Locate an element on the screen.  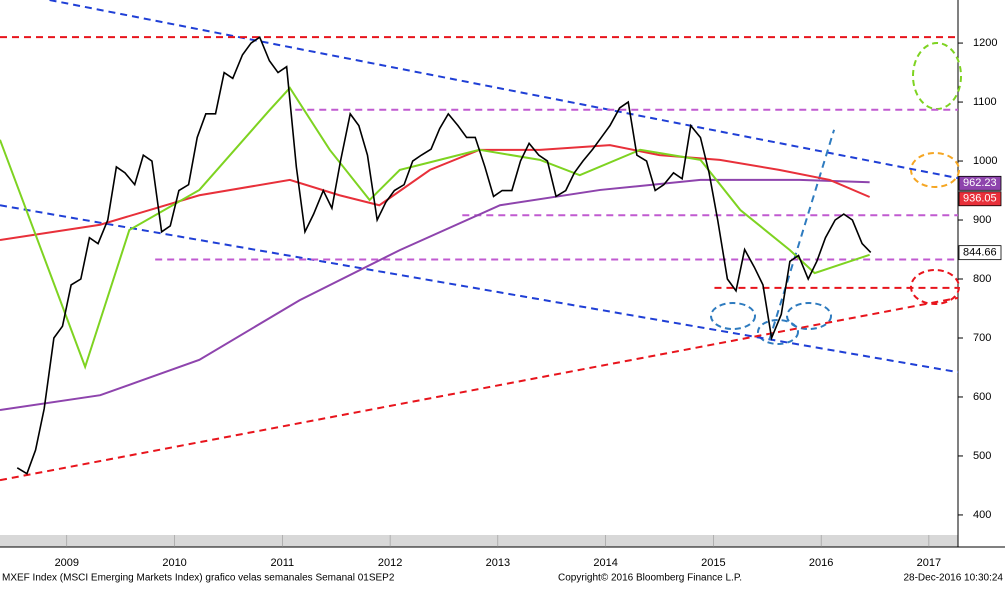
y-tick-label: 600 is located at coordinates (982, 397).